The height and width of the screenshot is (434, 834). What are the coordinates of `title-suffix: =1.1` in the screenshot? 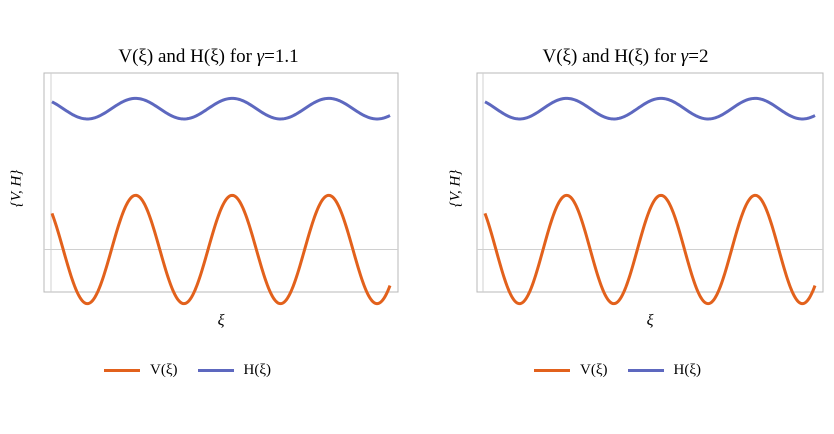 It's located at (281, 56).